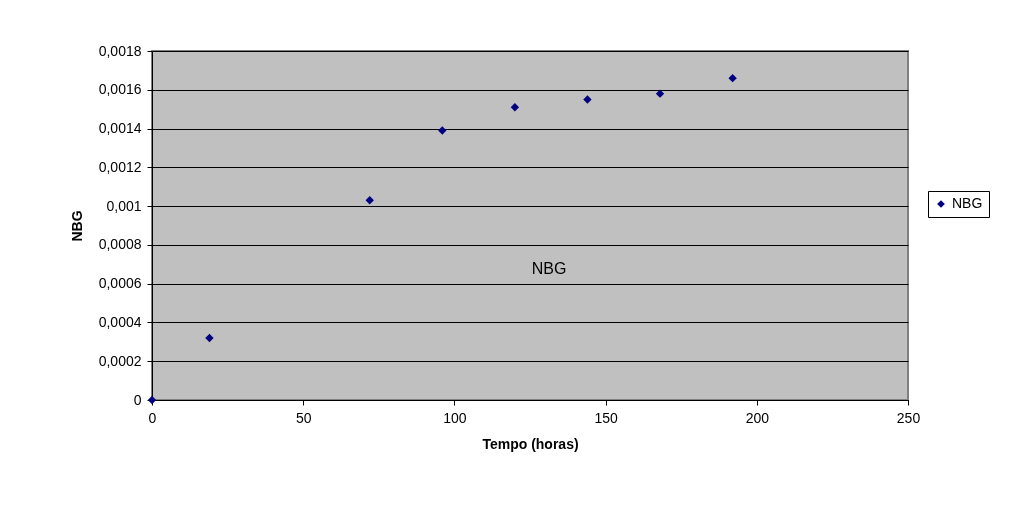 The height and width of the screenshot is (511, 1021). I want to click on x-tick-label: 150, so click(606, 417).